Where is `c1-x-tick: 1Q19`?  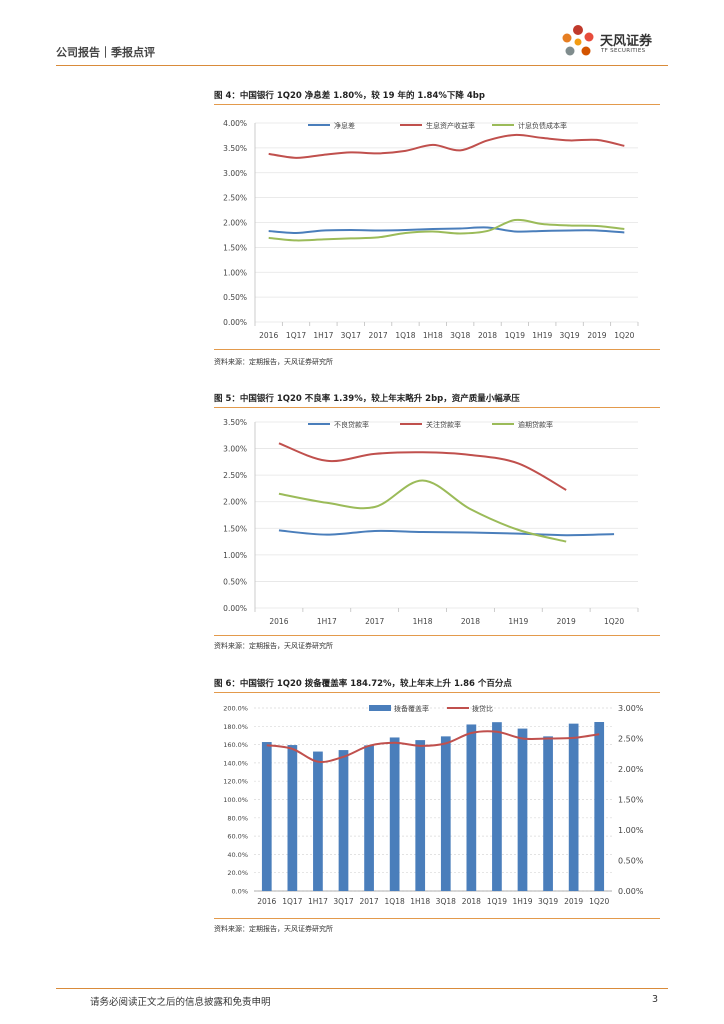
c1-x-tick: 1Q19 is located at coordinates (515, 335).